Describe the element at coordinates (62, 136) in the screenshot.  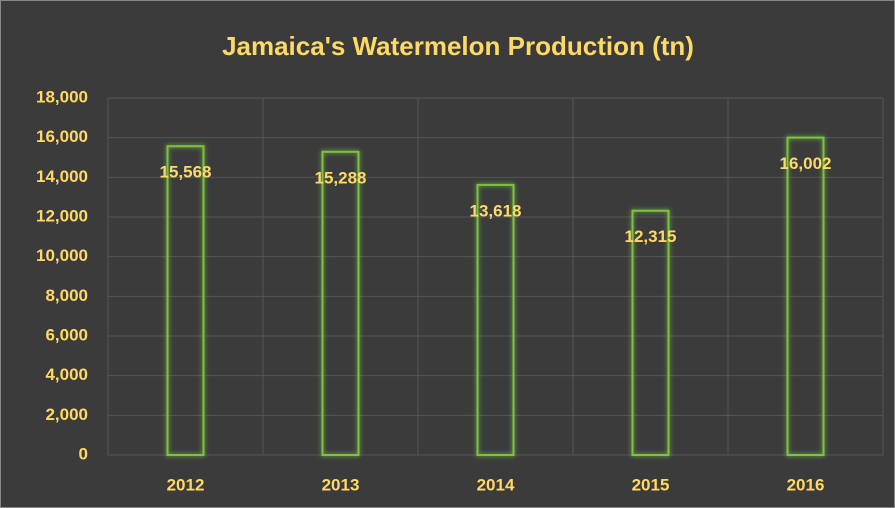
I see `y-tick-label: 16,000` at that location.